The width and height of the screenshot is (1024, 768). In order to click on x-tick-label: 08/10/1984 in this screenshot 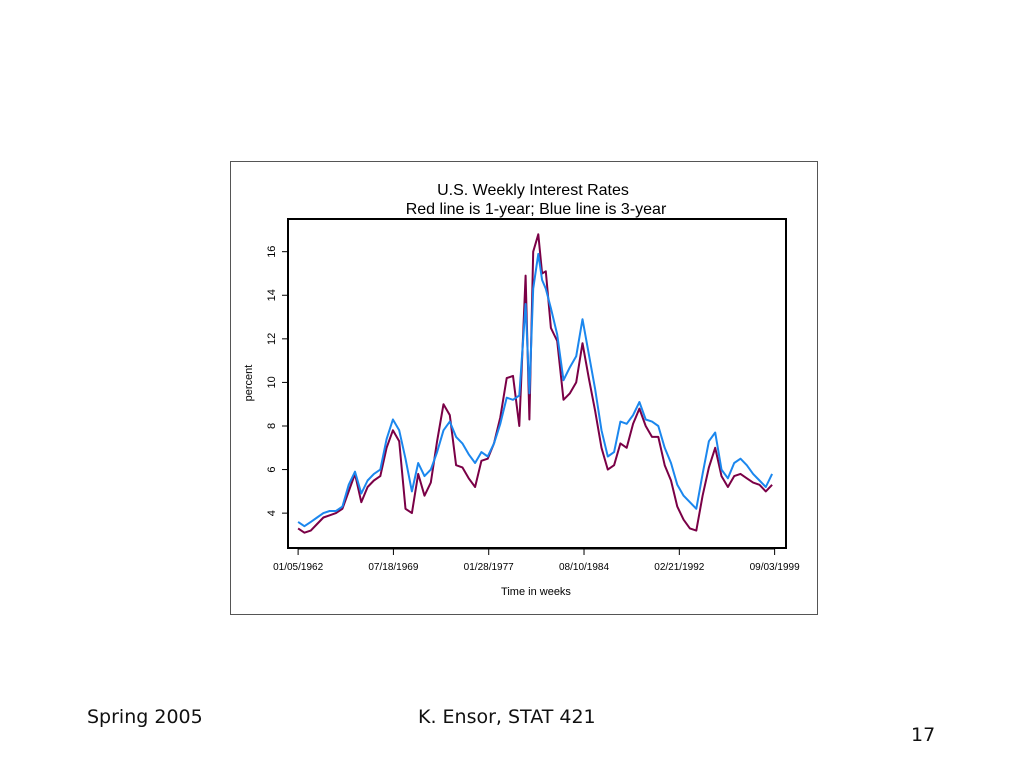, I will do `click(584, 567)`.